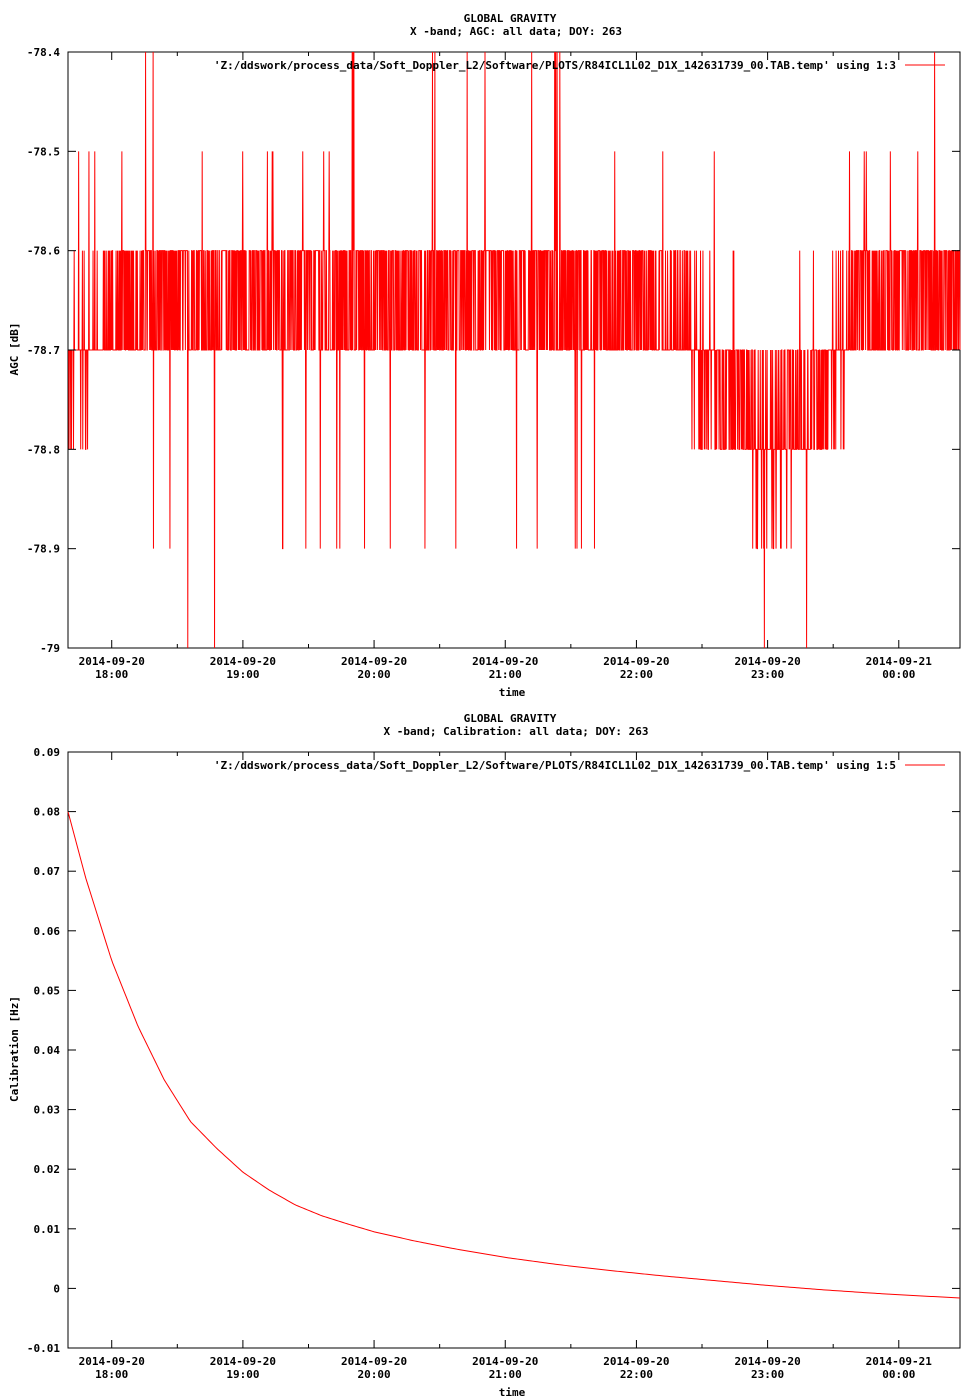 This screenshot has width=980, height=1400. What do you see at coordinates (14, 349) in the screenshot?
I see `y-axis-label: AGC [dB]` at bounding box center [14, 349].